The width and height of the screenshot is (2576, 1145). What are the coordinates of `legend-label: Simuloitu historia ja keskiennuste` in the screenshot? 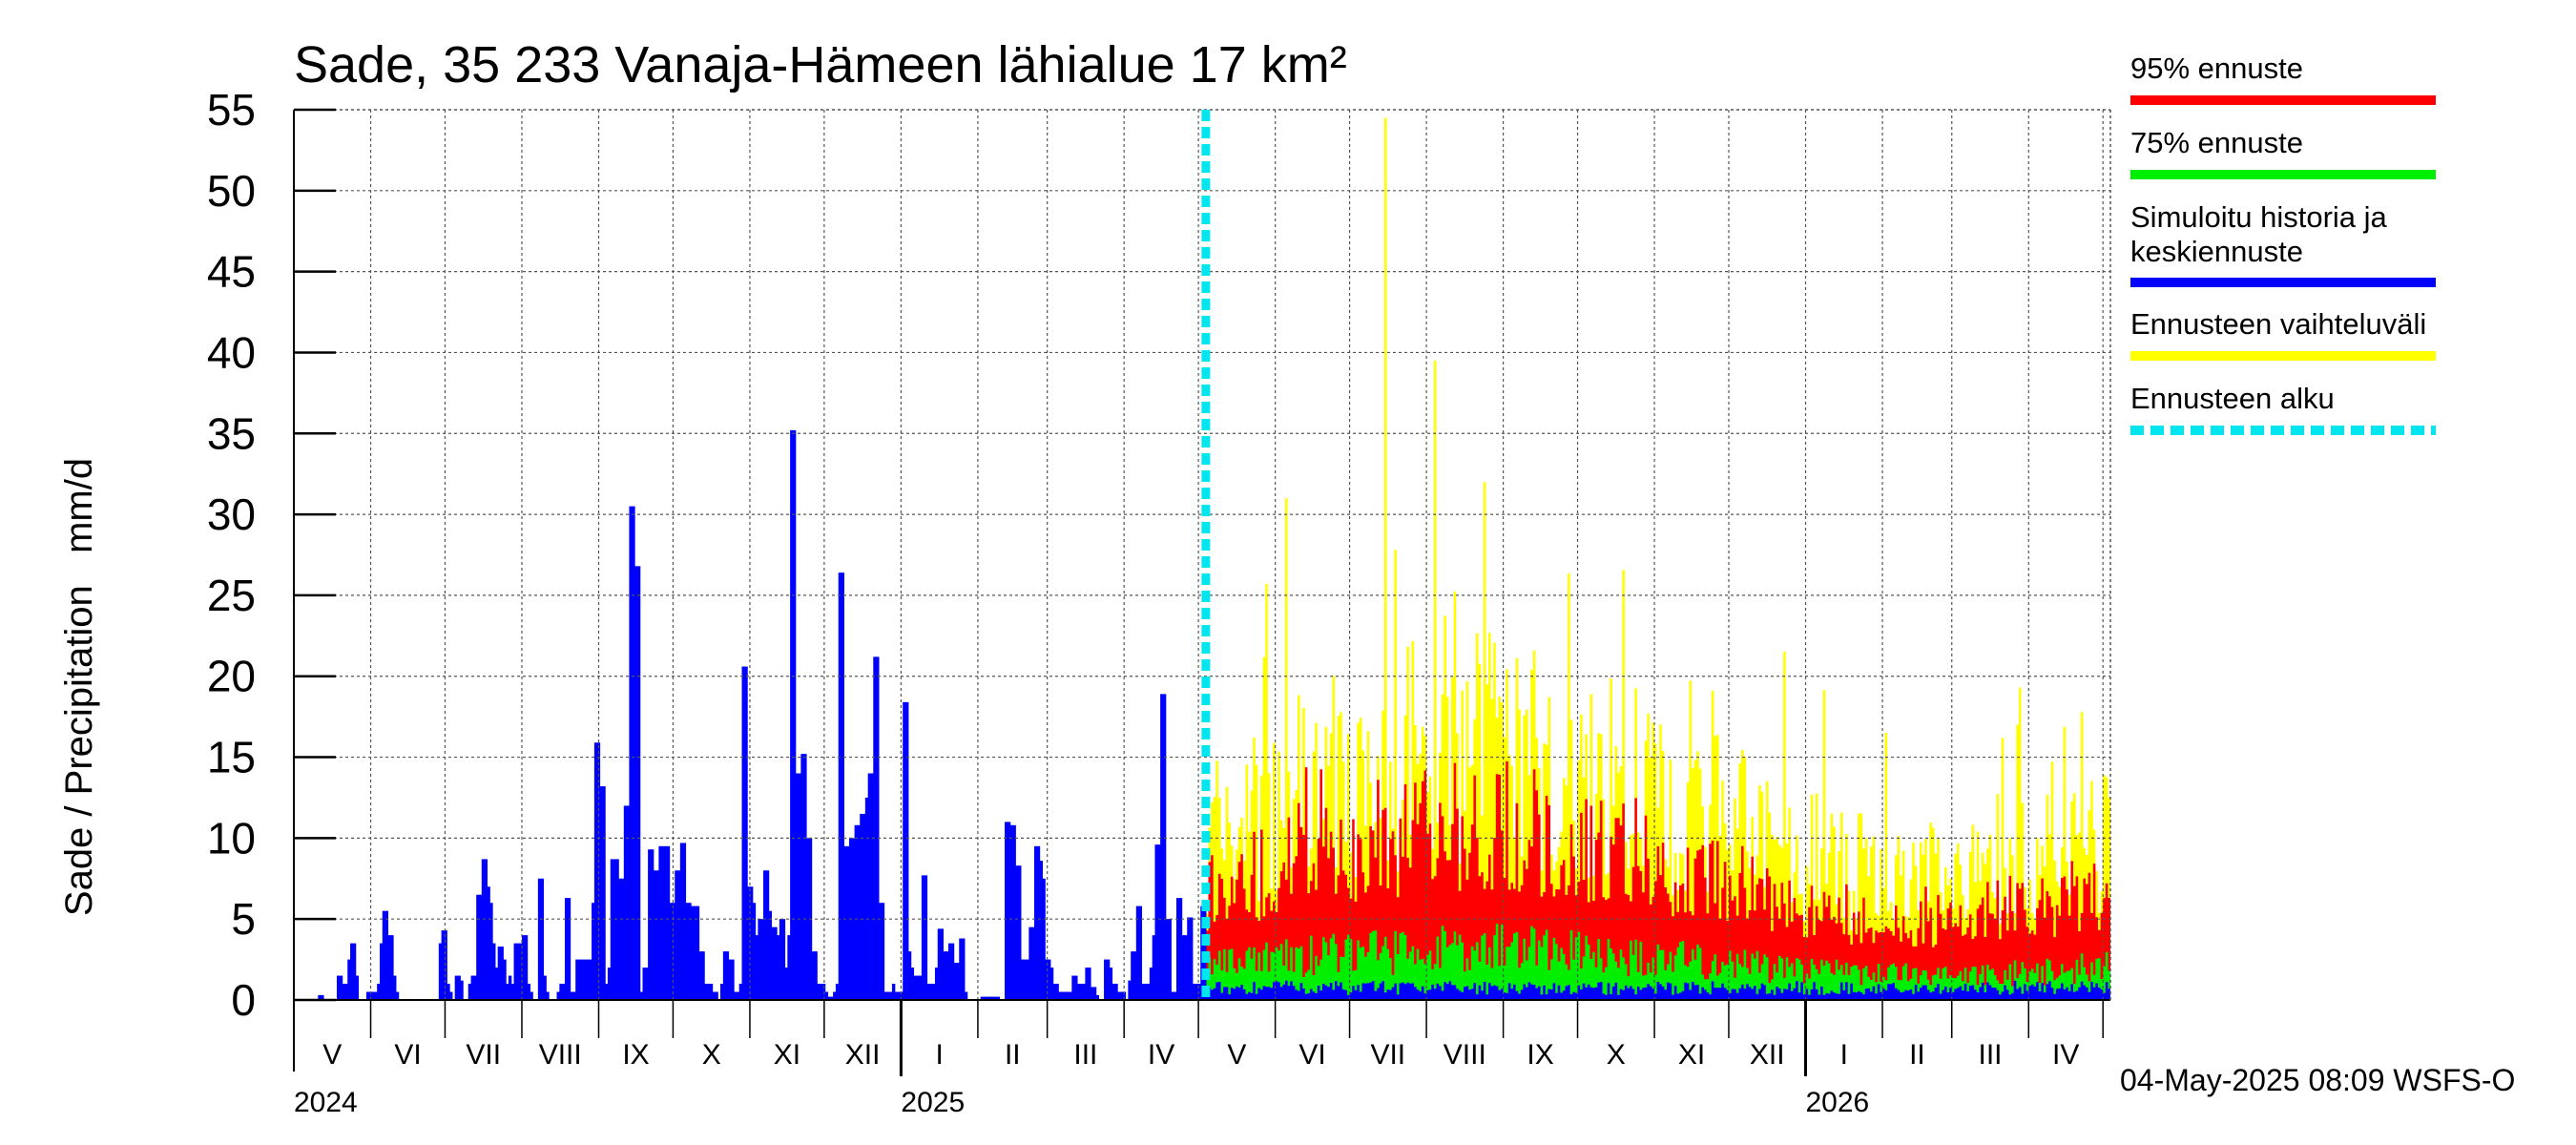 It's located at (2259, 234).